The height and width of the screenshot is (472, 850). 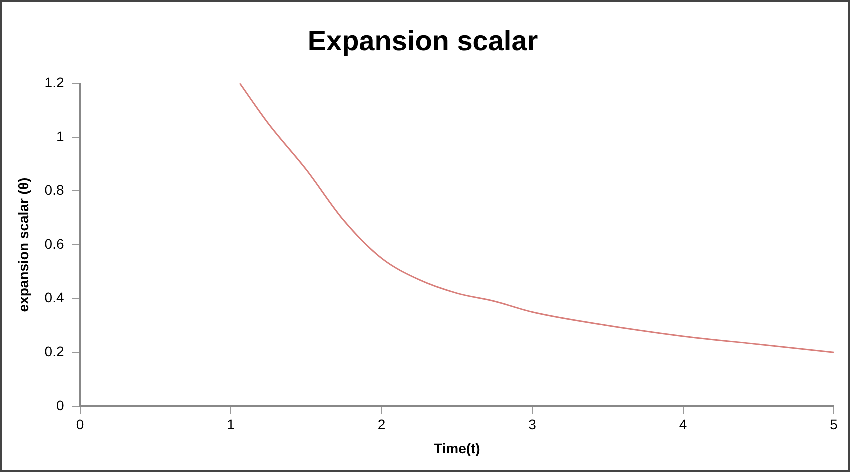 What do you see at coordinates (54, 298) in the screenshot?
I see `y-tick-label: 0.4` at bounding box center [54, 298].